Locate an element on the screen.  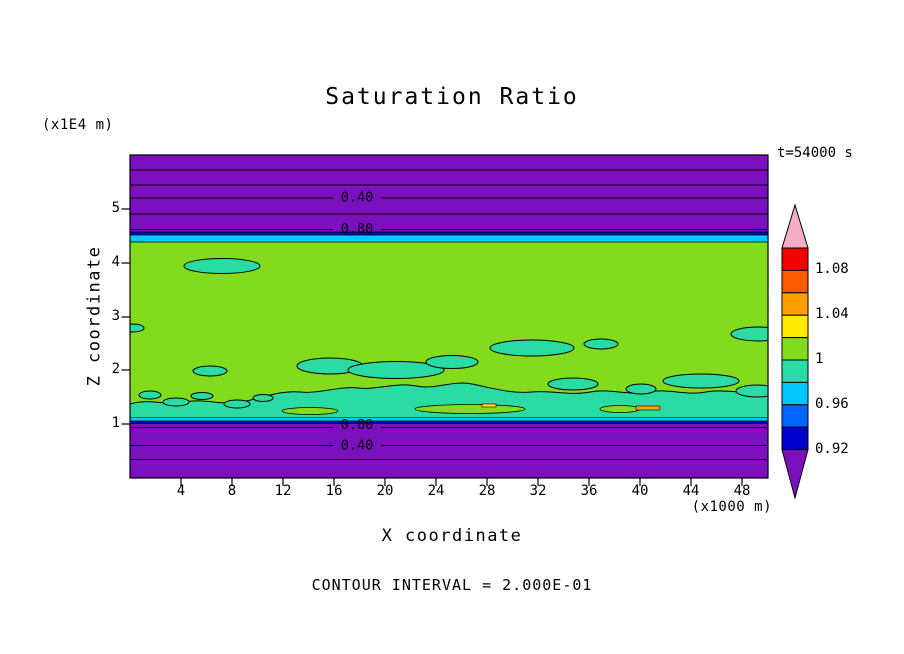
top-cyan-strip is located at coordinates (449, 238).